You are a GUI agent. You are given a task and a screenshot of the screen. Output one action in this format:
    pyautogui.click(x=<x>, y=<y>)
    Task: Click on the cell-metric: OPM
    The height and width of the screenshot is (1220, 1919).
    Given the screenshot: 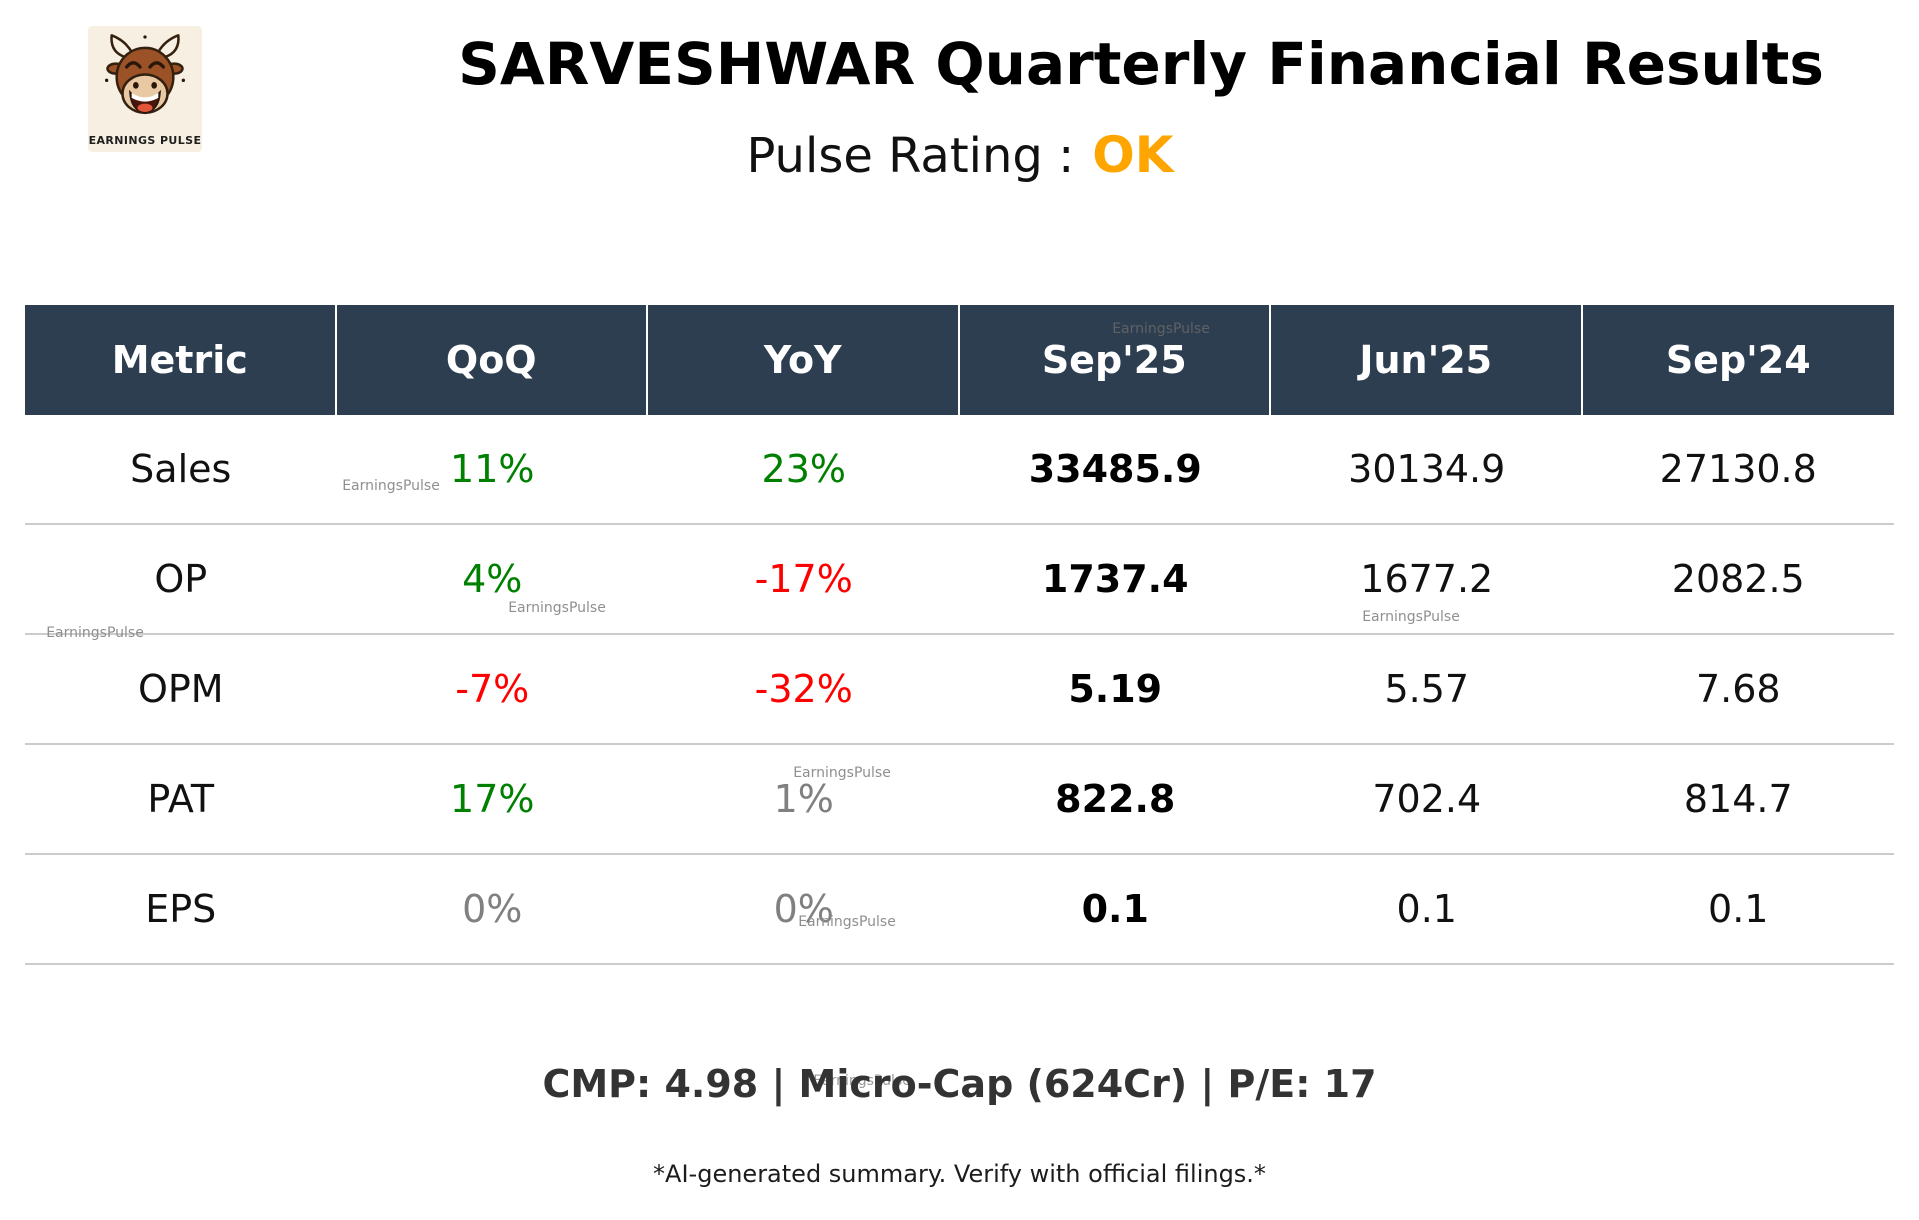 What is the action you would take?
    pyautogui.click(x=181, y=690)
    